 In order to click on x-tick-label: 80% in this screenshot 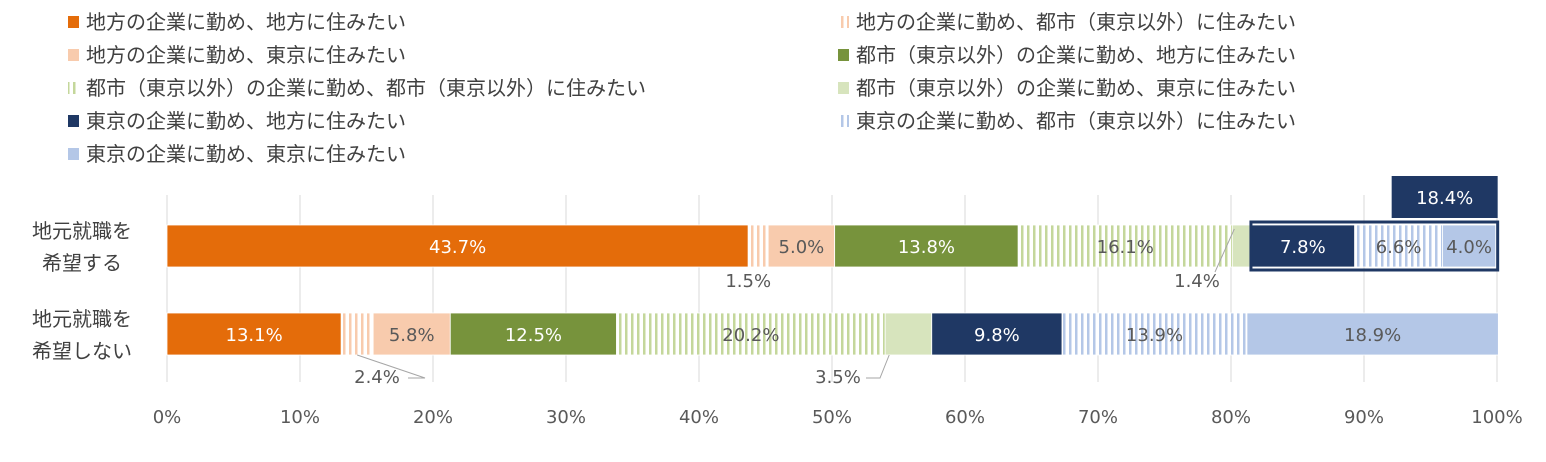, I will do `click(1231, 417)`.